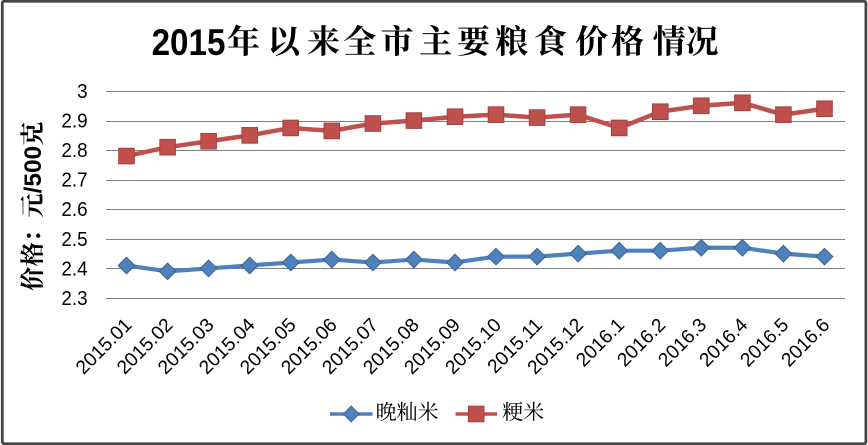 Image resolution: width=868 pixels, height=445 pixels. What do you see at coordinates (74, 180) in the screenshot?
I see `svg-text: 2.7` at bounding box center [74, 180].